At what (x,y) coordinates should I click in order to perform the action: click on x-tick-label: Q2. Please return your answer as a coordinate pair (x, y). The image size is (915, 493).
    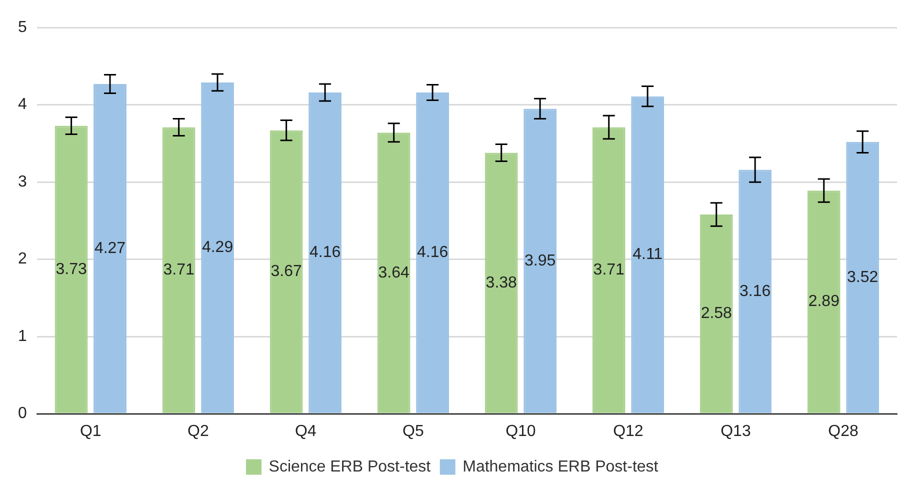
    Looking at the image, I should click on (198, 431).